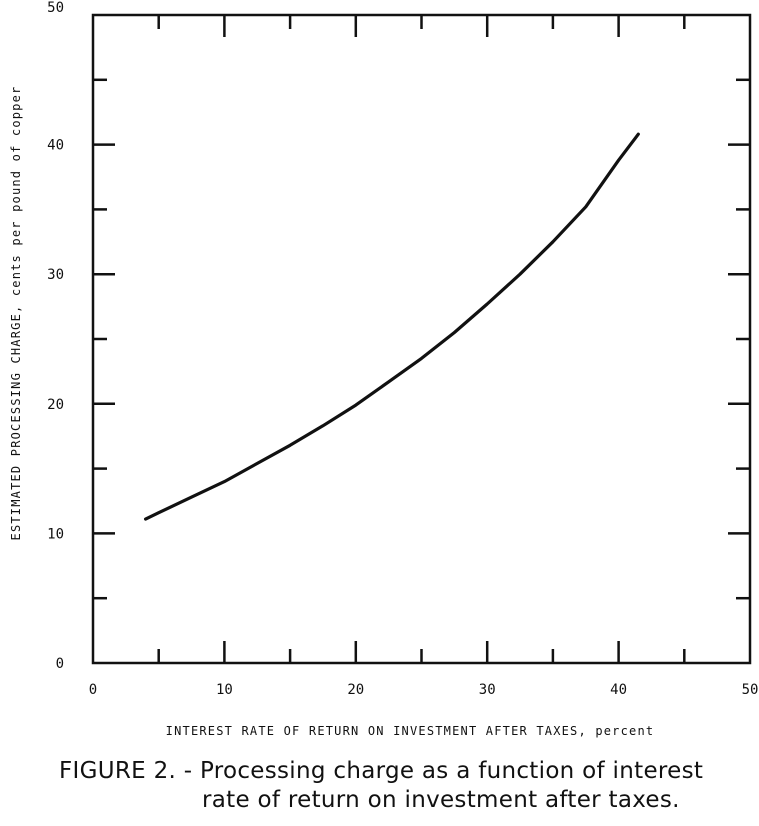  What do you see at coordinates (618, 690) in the screenshot?
I see `x-tick-label: 40` at bounding box center [618, 690].